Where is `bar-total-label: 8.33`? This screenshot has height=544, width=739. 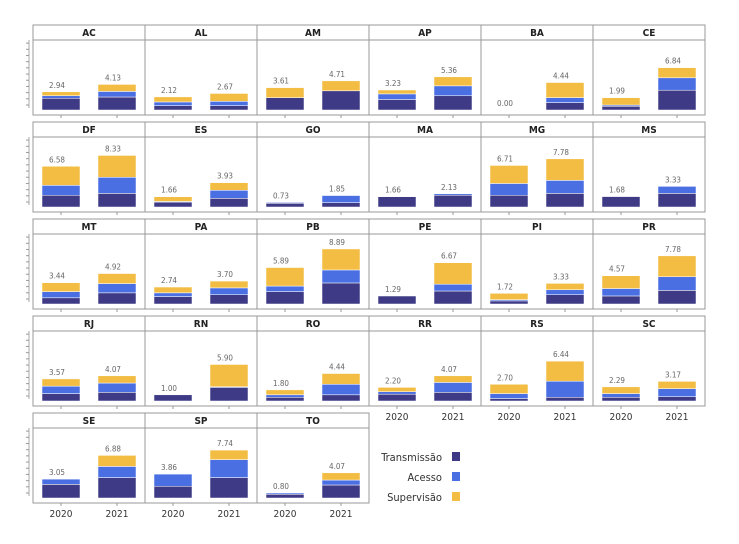
bar-total-label: 8.33 is located at coordinates (113, 148).